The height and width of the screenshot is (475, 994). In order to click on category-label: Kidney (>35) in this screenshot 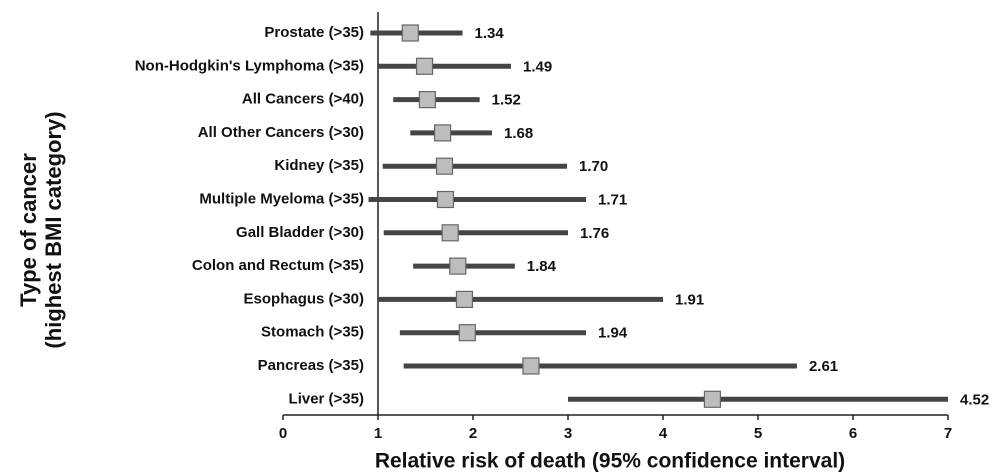, I will do `click(319, 165)`.